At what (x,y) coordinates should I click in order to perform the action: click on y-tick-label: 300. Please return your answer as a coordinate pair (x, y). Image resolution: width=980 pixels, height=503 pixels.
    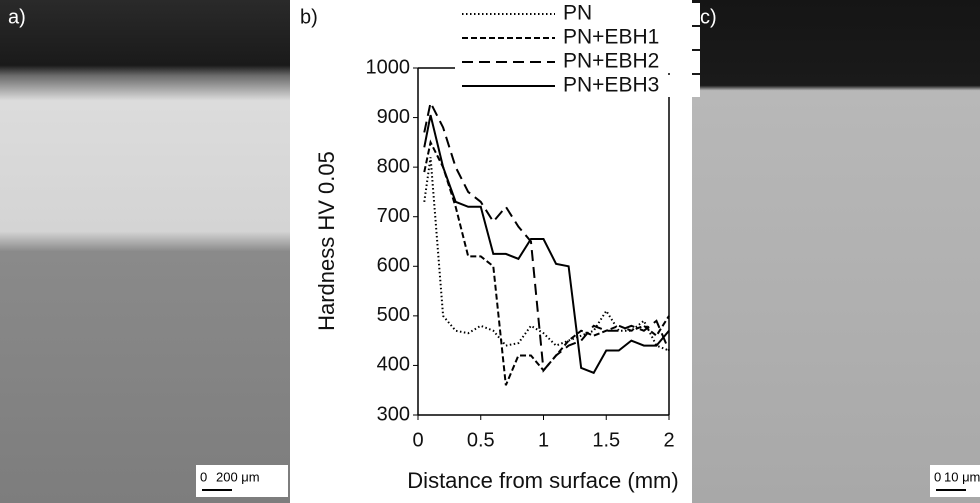
    Looking at the image, I should click on (393, 414).